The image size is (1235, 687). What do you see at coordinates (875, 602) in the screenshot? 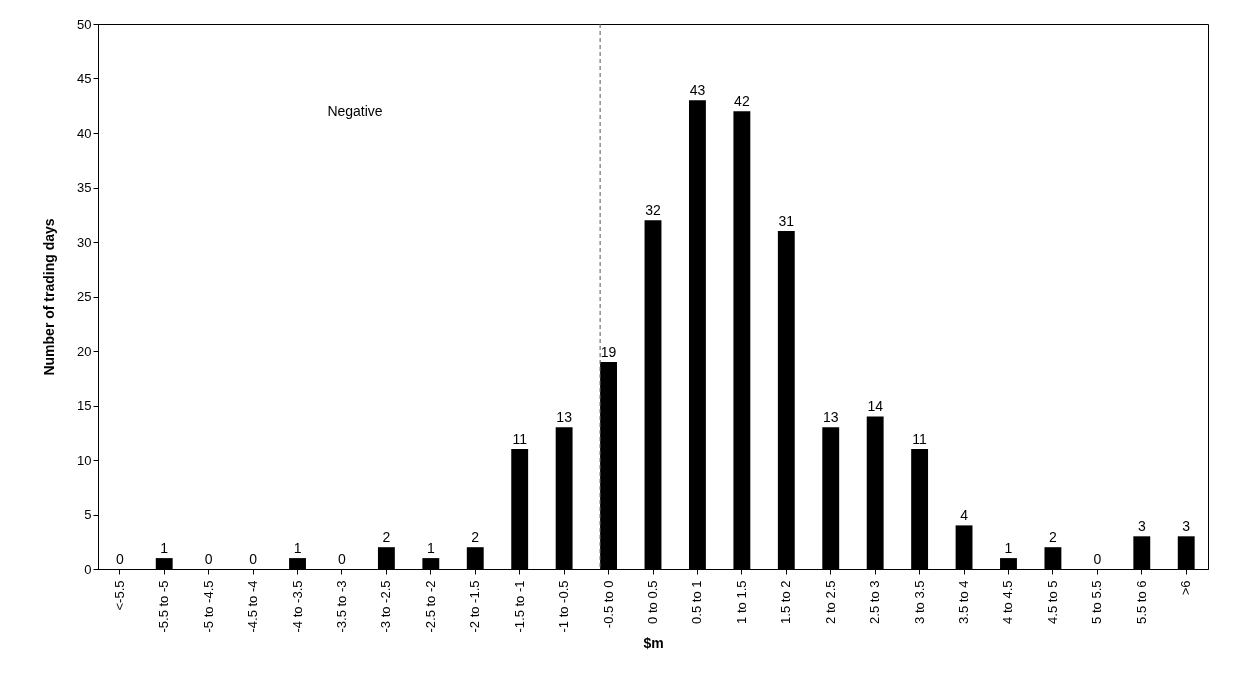
I see `x-tick-label: 2.5 to 3` at bounding box center [875, 602].